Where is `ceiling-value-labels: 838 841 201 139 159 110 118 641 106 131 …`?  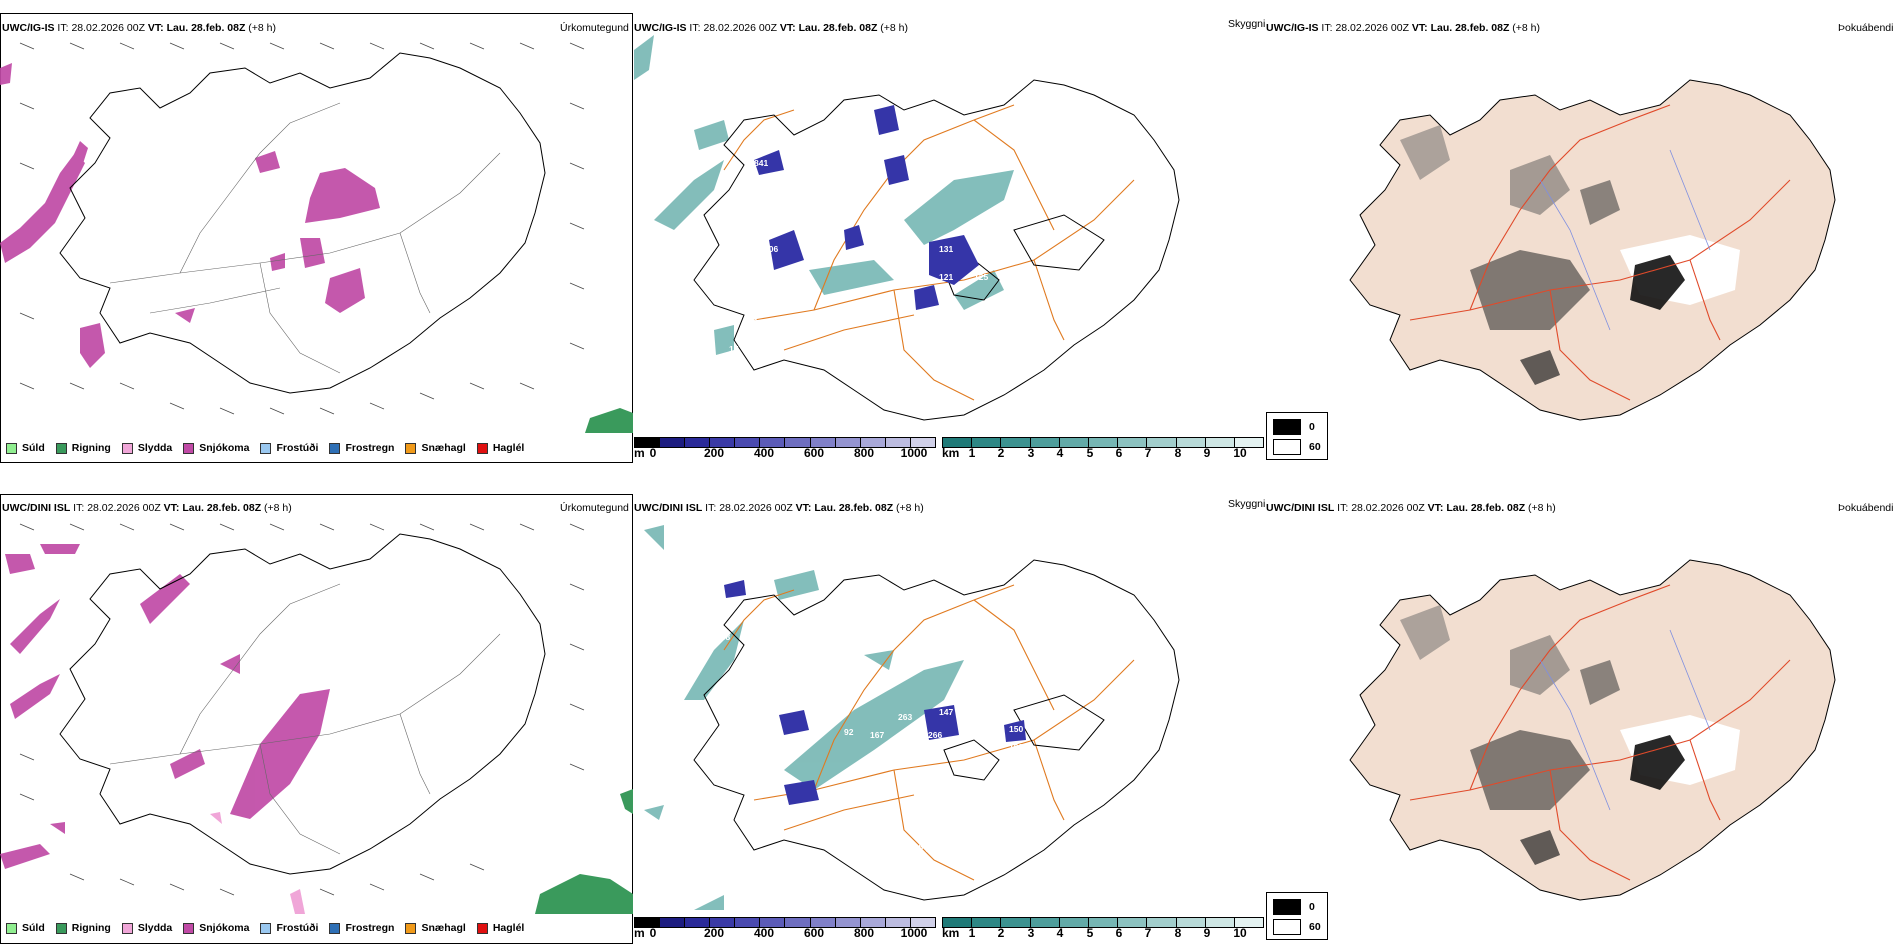 ceiling-value-labels: 838 841 201 139 159 110 118 641 106 131 … is located at coordinates (826, 244).